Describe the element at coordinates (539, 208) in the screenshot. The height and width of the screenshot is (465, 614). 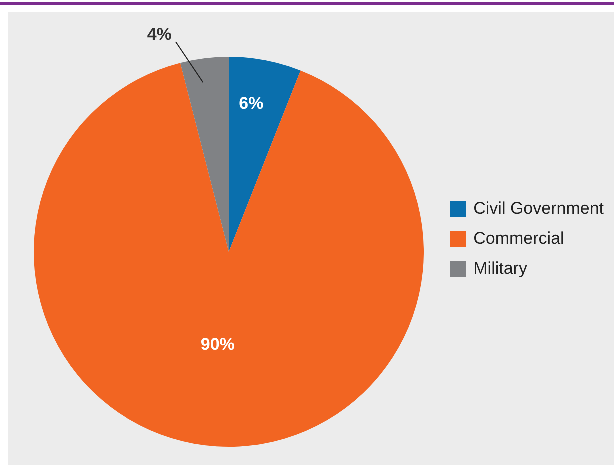
I see `legend-label: Civil Government` at that location.